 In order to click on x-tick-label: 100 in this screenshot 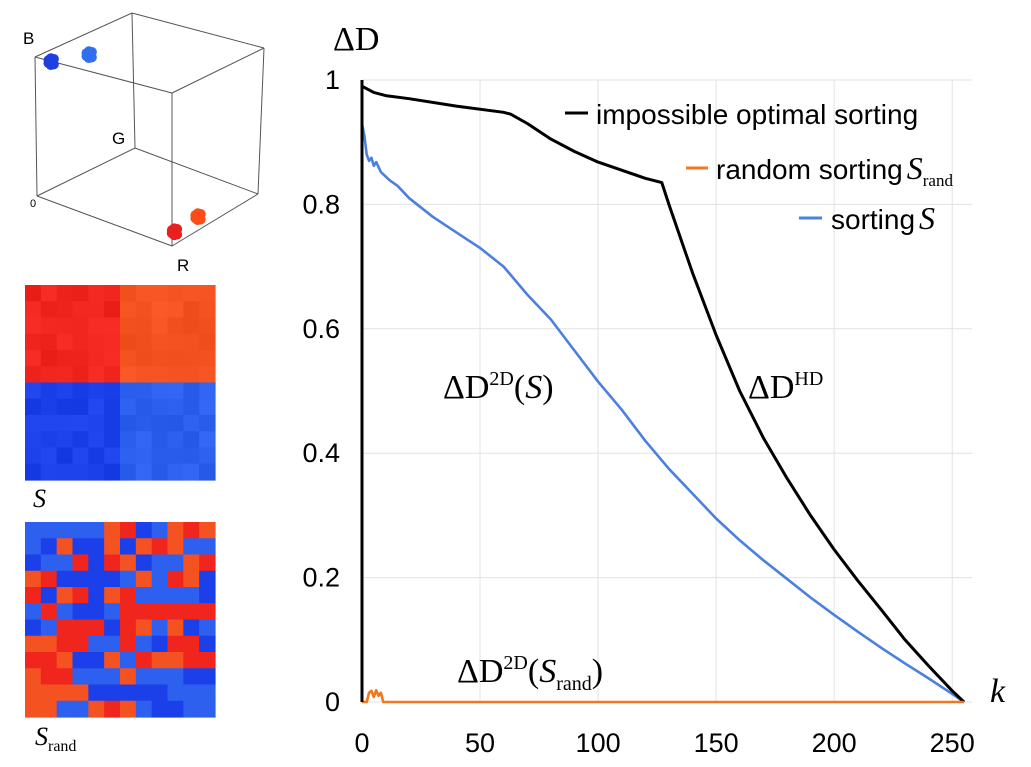, I will do `click(598, 743)`.